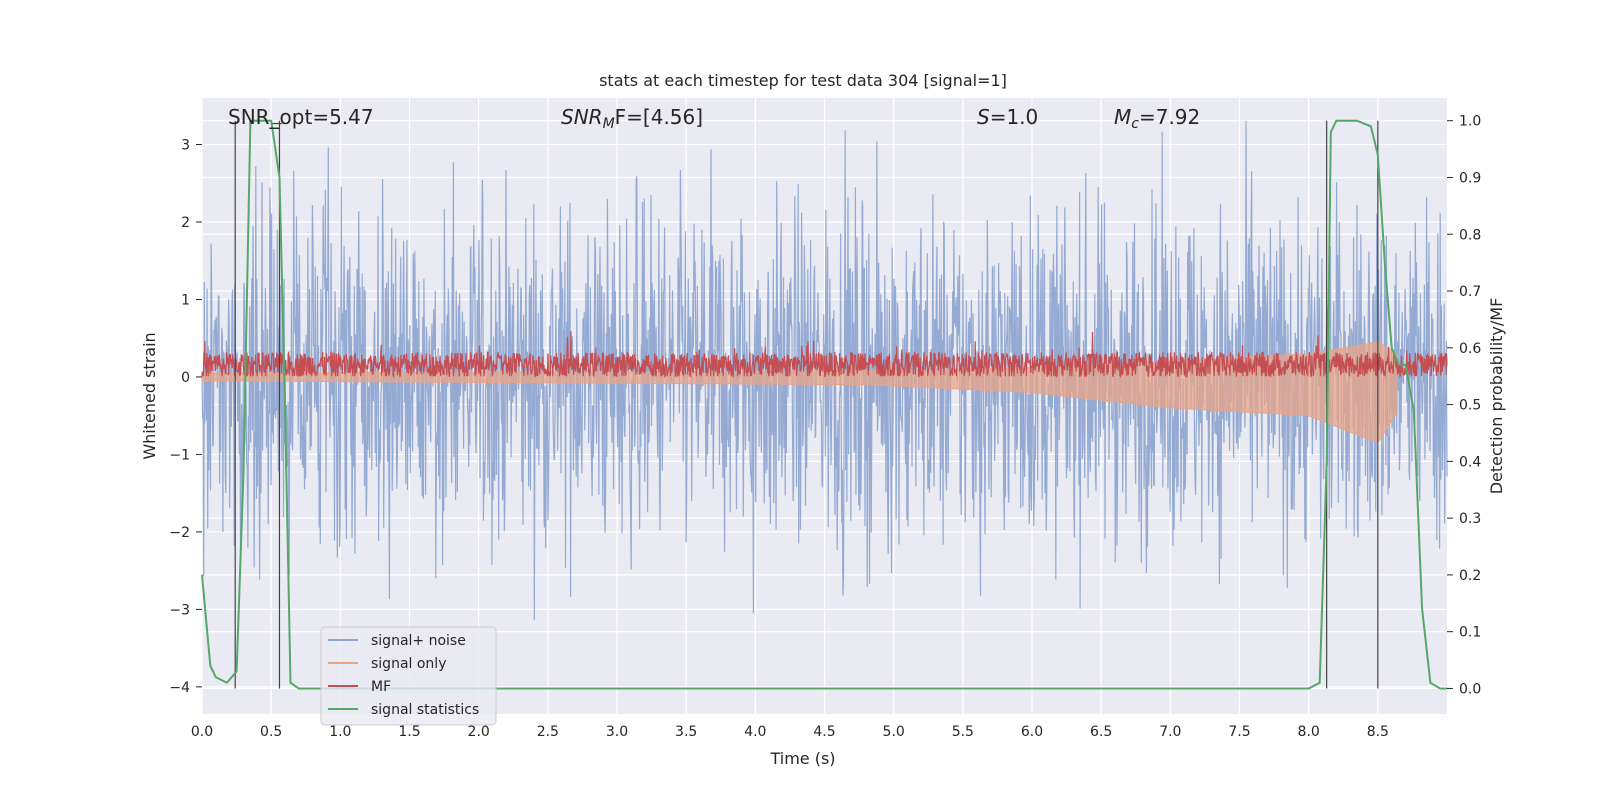 This screenshot has width=1600, height=800. What do you see at coordinates (894, 732) in the screenshot?
I see `x-tick-label: 5.0` at bounding box center [894, 732].